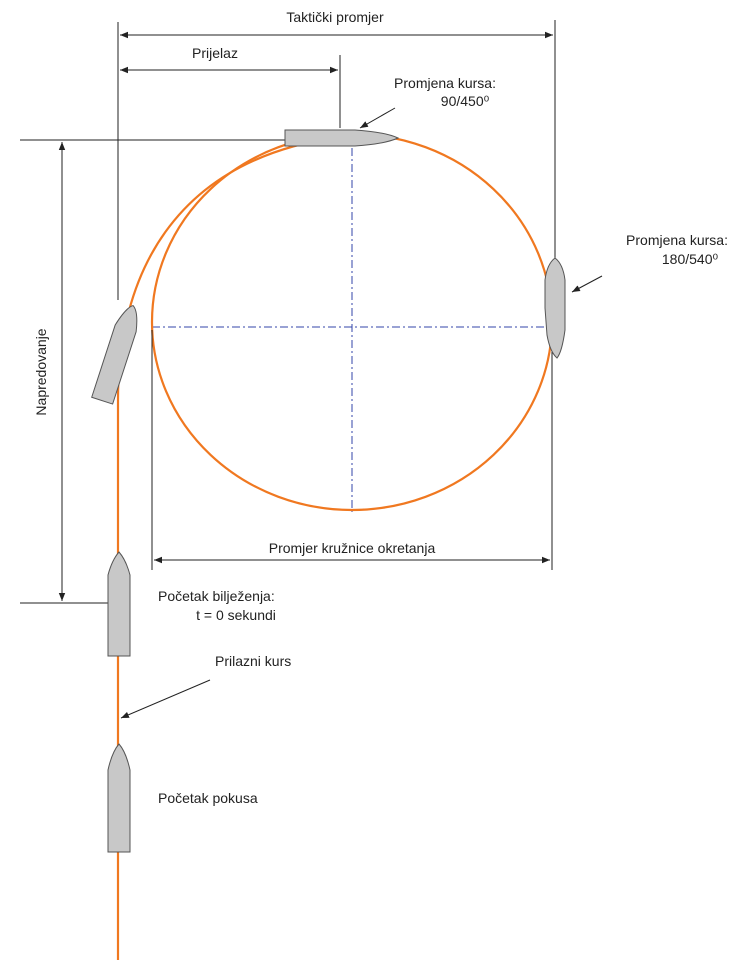 This screenshot has width=749, height=960. What do you see at coordinates (253, 661) in the screenshot?
I see `label: Prilazni kurs` at bounding box center [253, 661].